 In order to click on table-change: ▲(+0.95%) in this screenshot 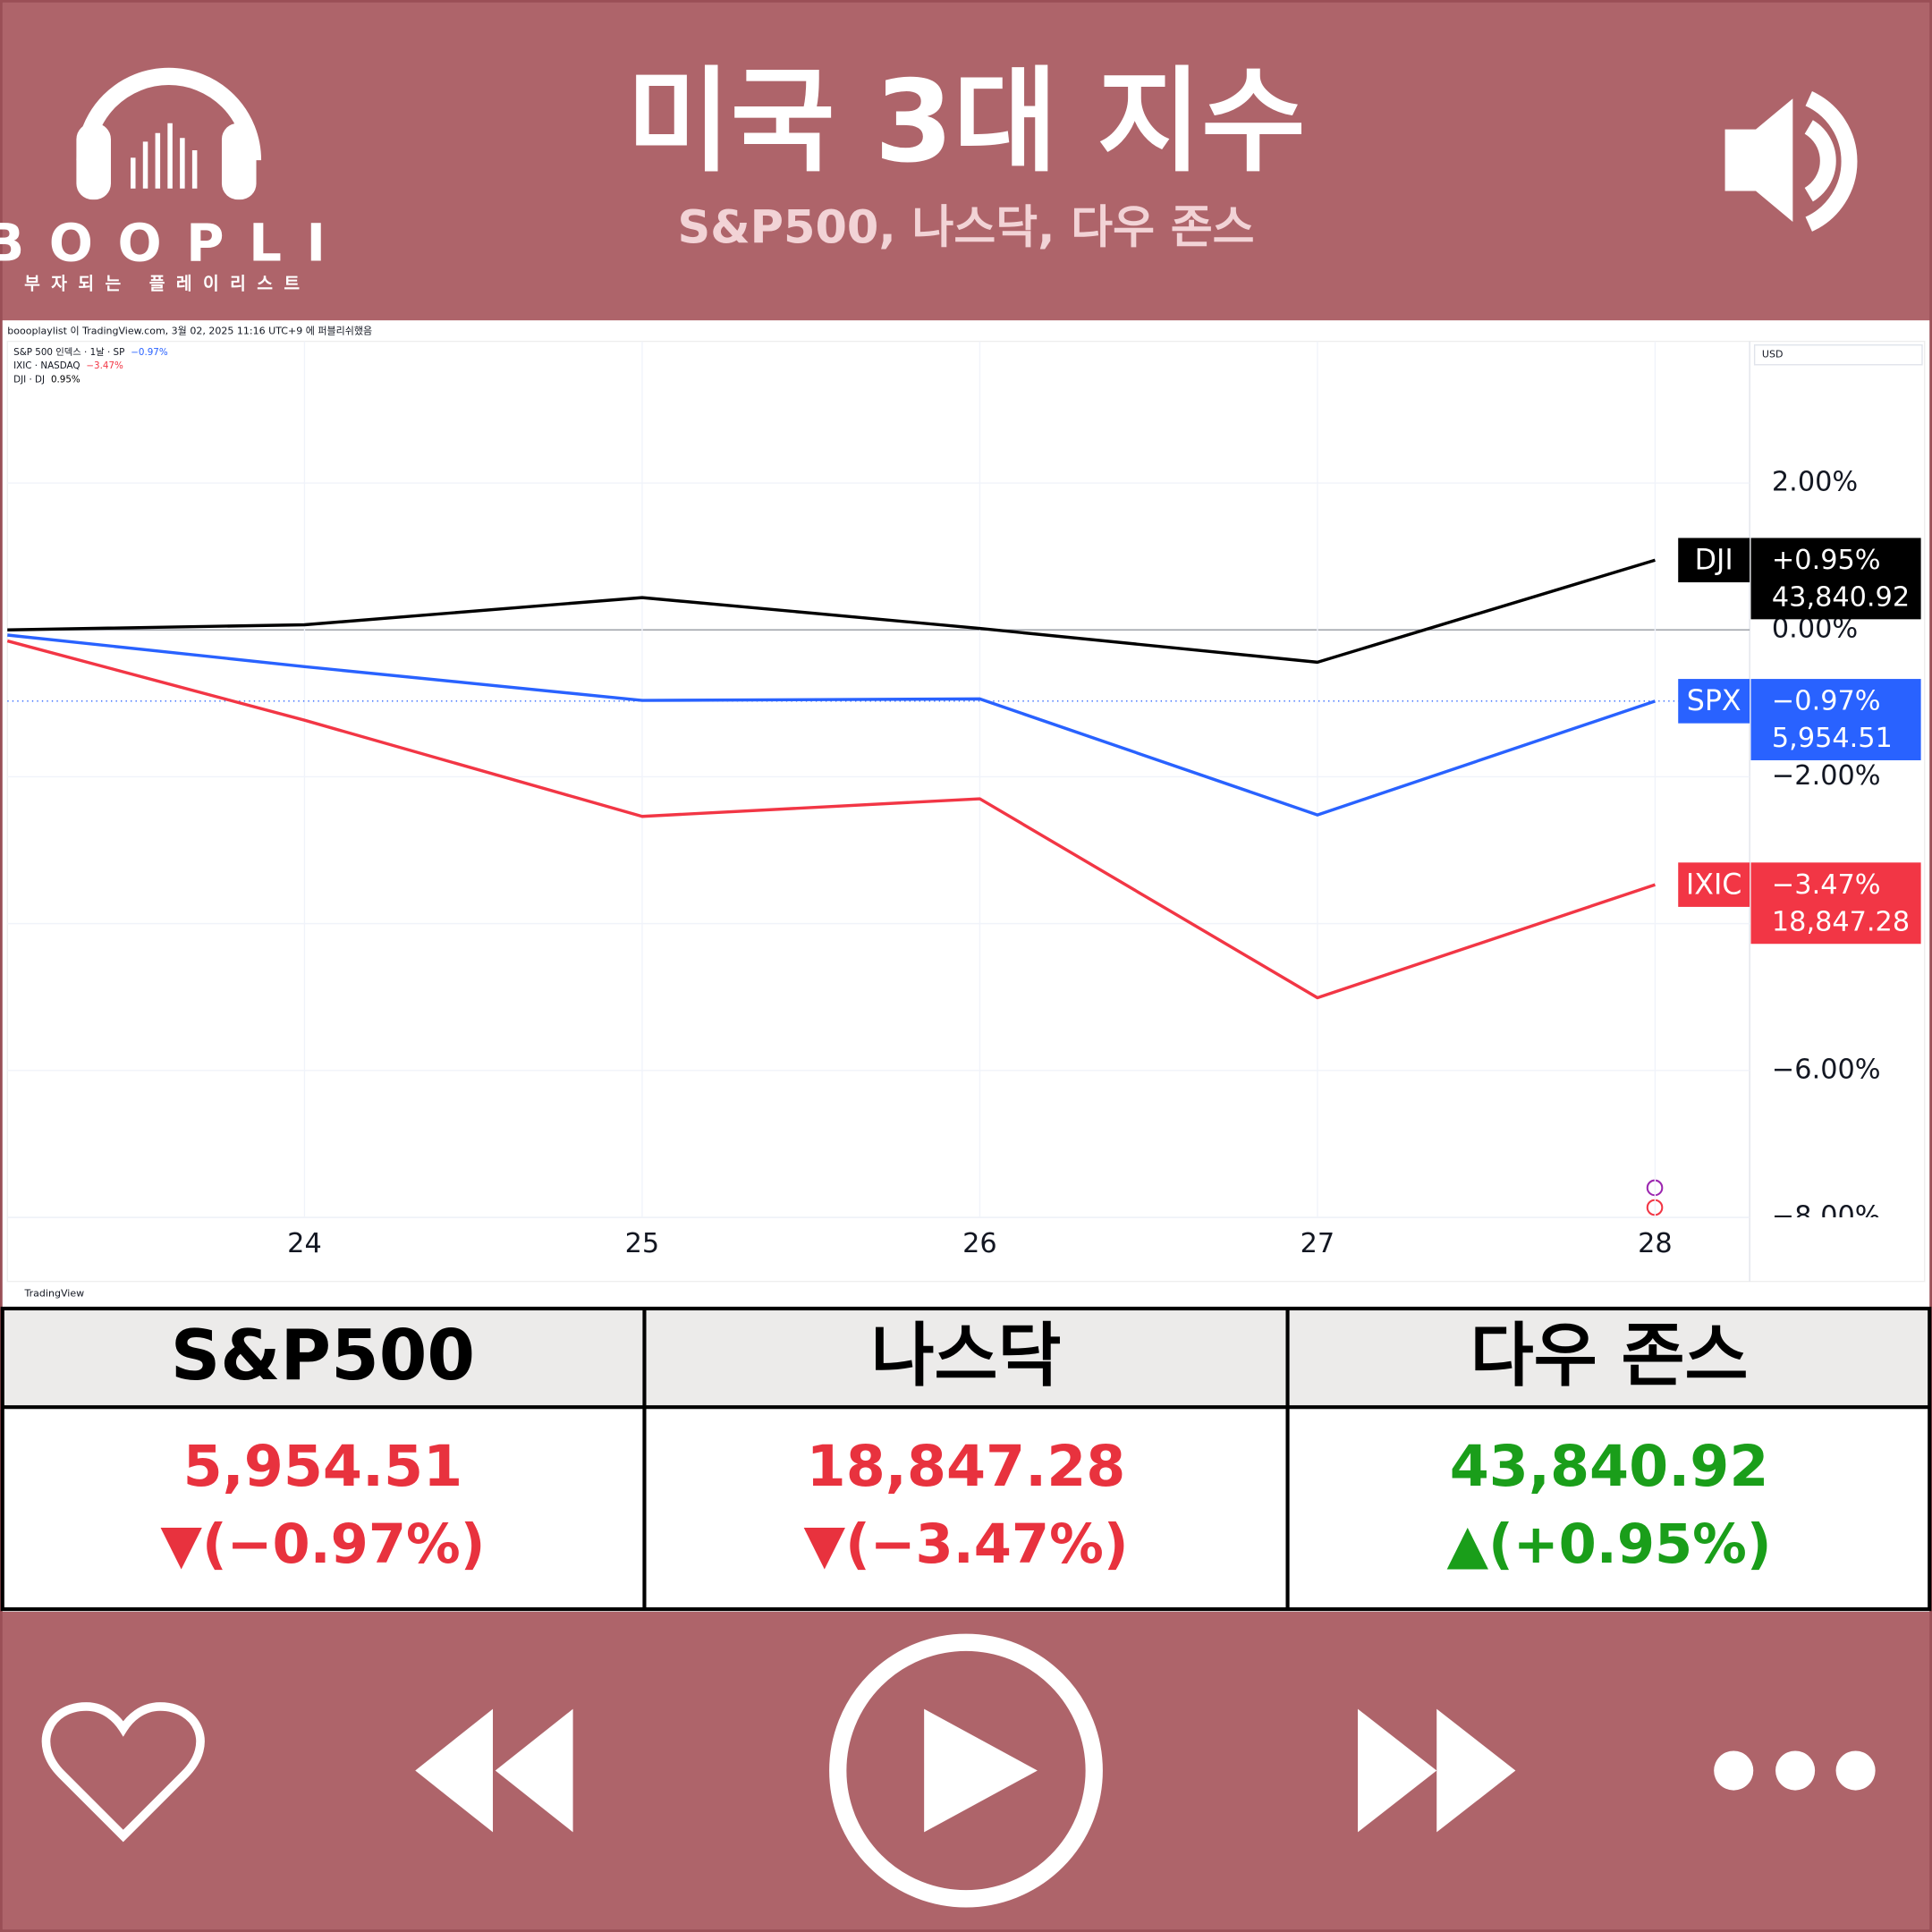, I will do `click(1609, 1544)`.